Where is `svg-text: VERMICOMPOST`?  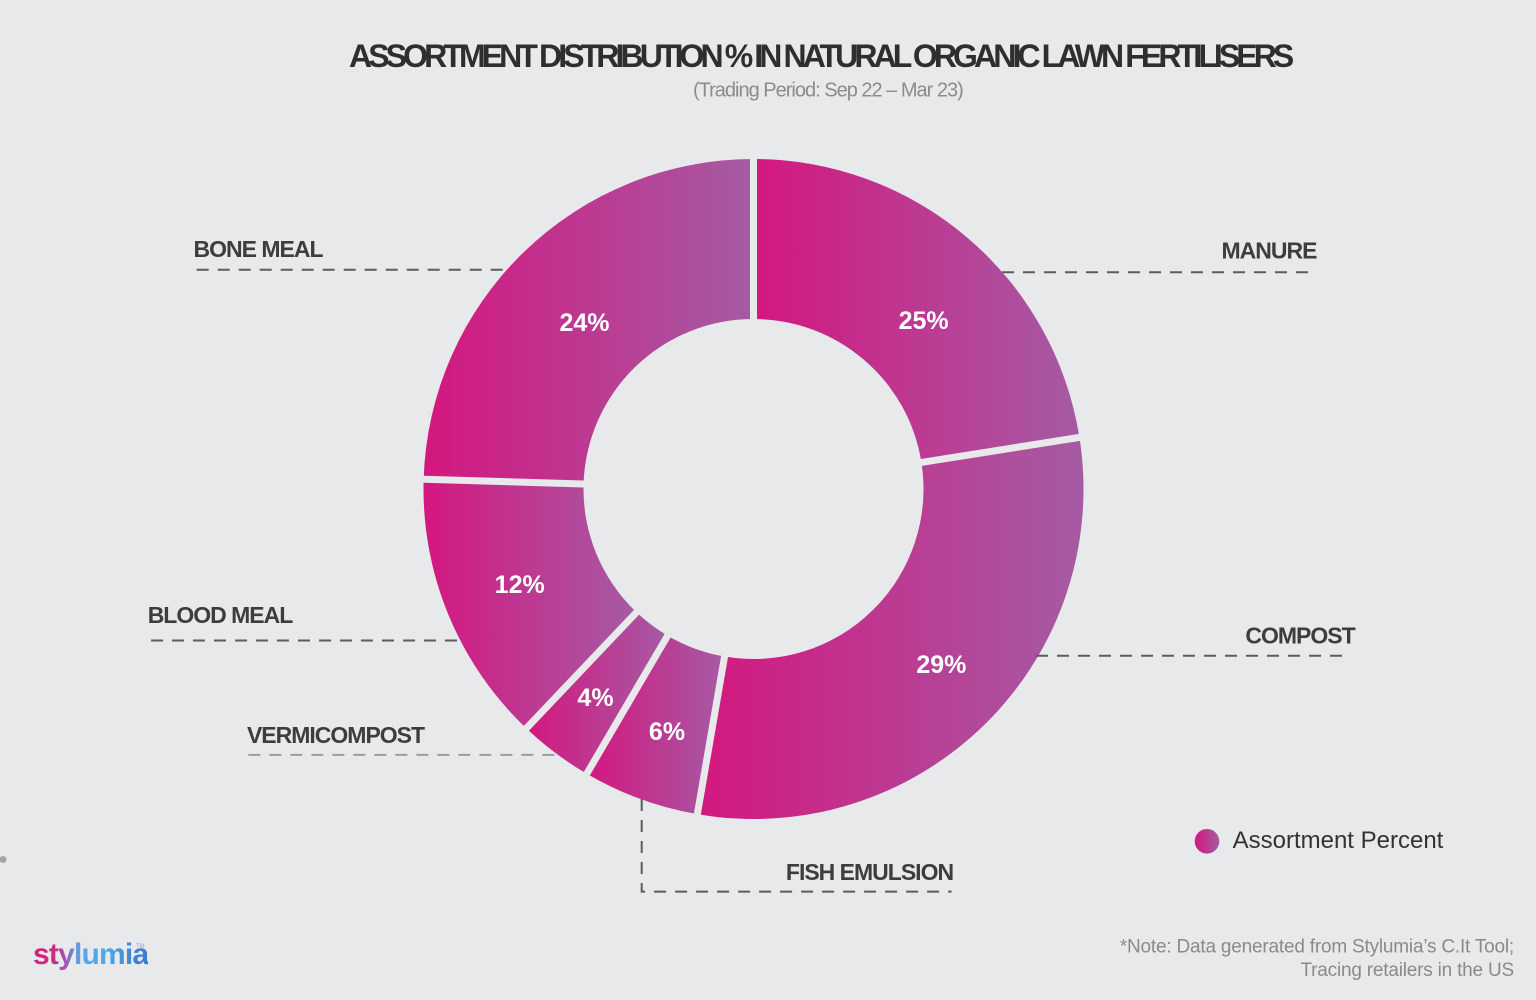
svg-text: VERMICOMPOST is located at coordinates (336, 735).